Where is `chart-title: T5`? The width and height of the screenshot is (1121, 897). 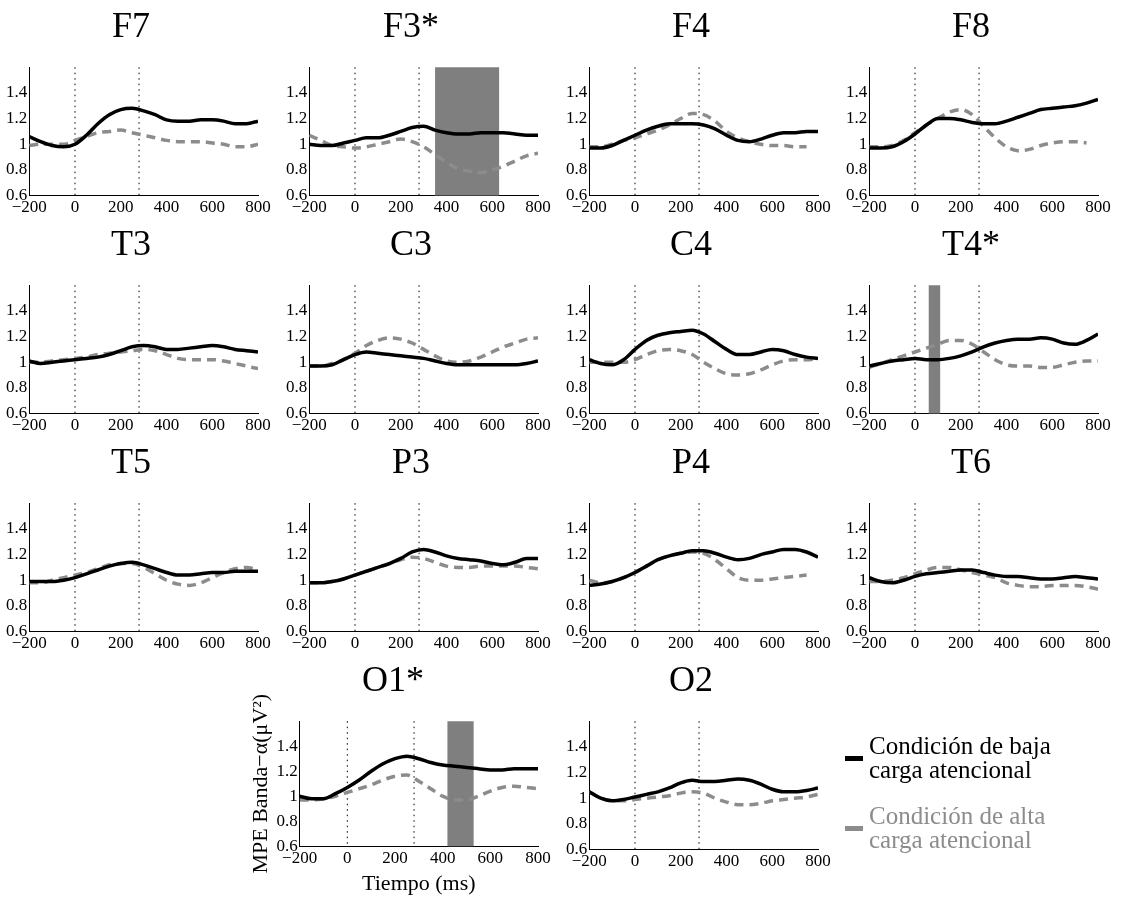
chart-title: T5 is located at coordinates (131, 461).